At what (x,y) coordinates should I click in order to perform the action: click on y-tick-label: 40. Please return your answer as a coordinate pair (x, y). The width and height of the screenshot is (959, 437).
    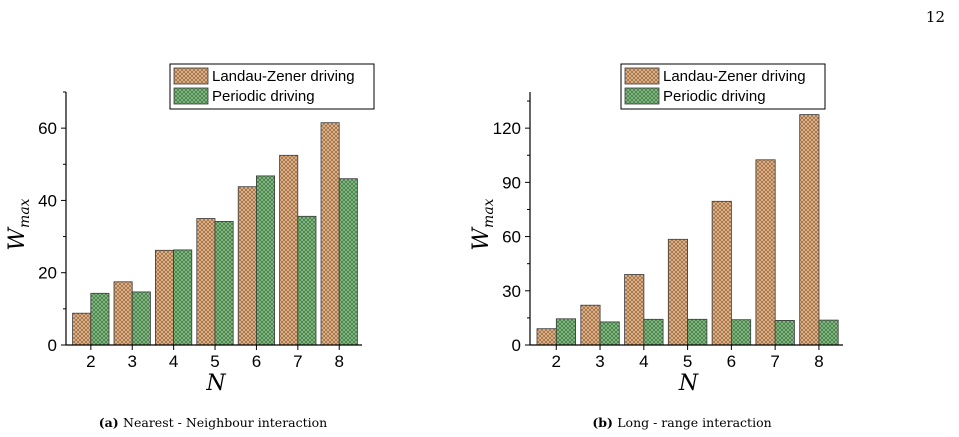
    Looking at the image, I should click on (47, 200).